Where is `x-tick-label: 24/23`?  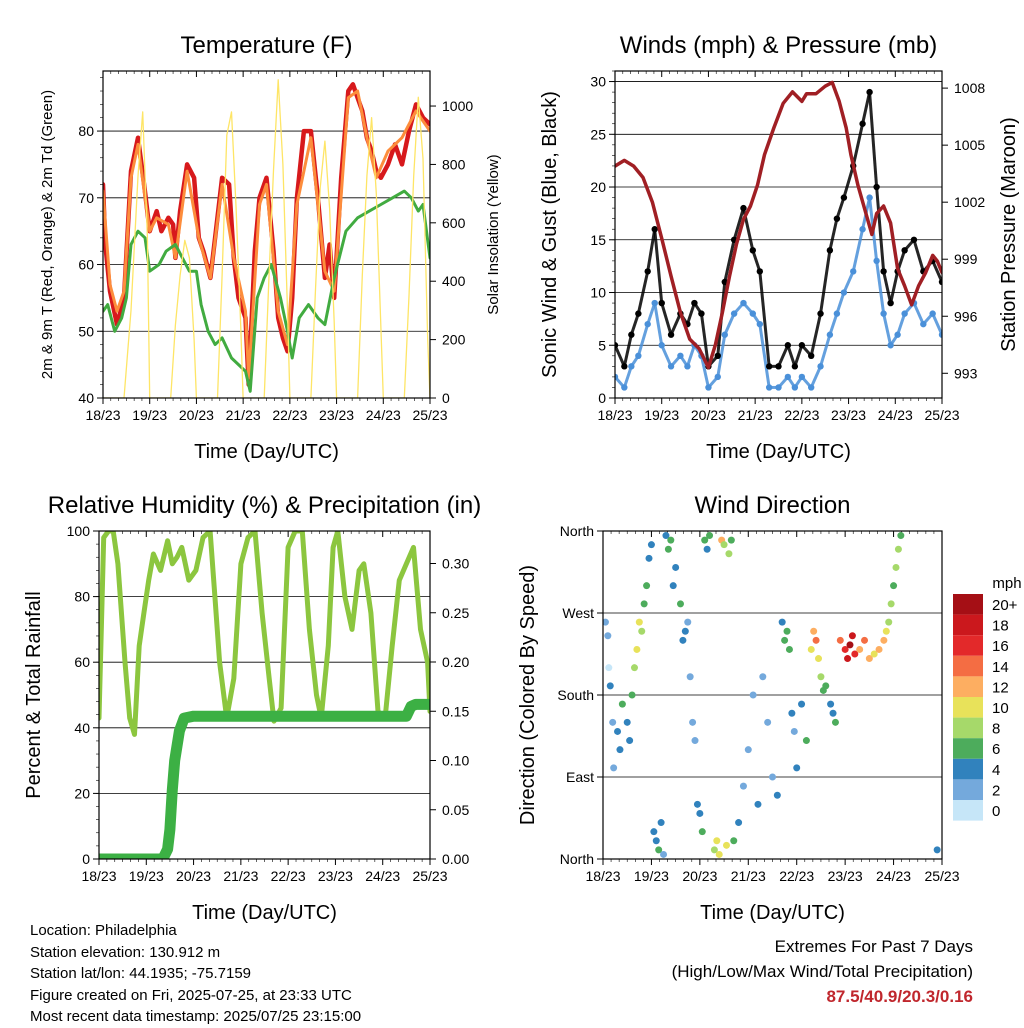 x-tick-label: 24/23 is located at coordinates (895, 415).